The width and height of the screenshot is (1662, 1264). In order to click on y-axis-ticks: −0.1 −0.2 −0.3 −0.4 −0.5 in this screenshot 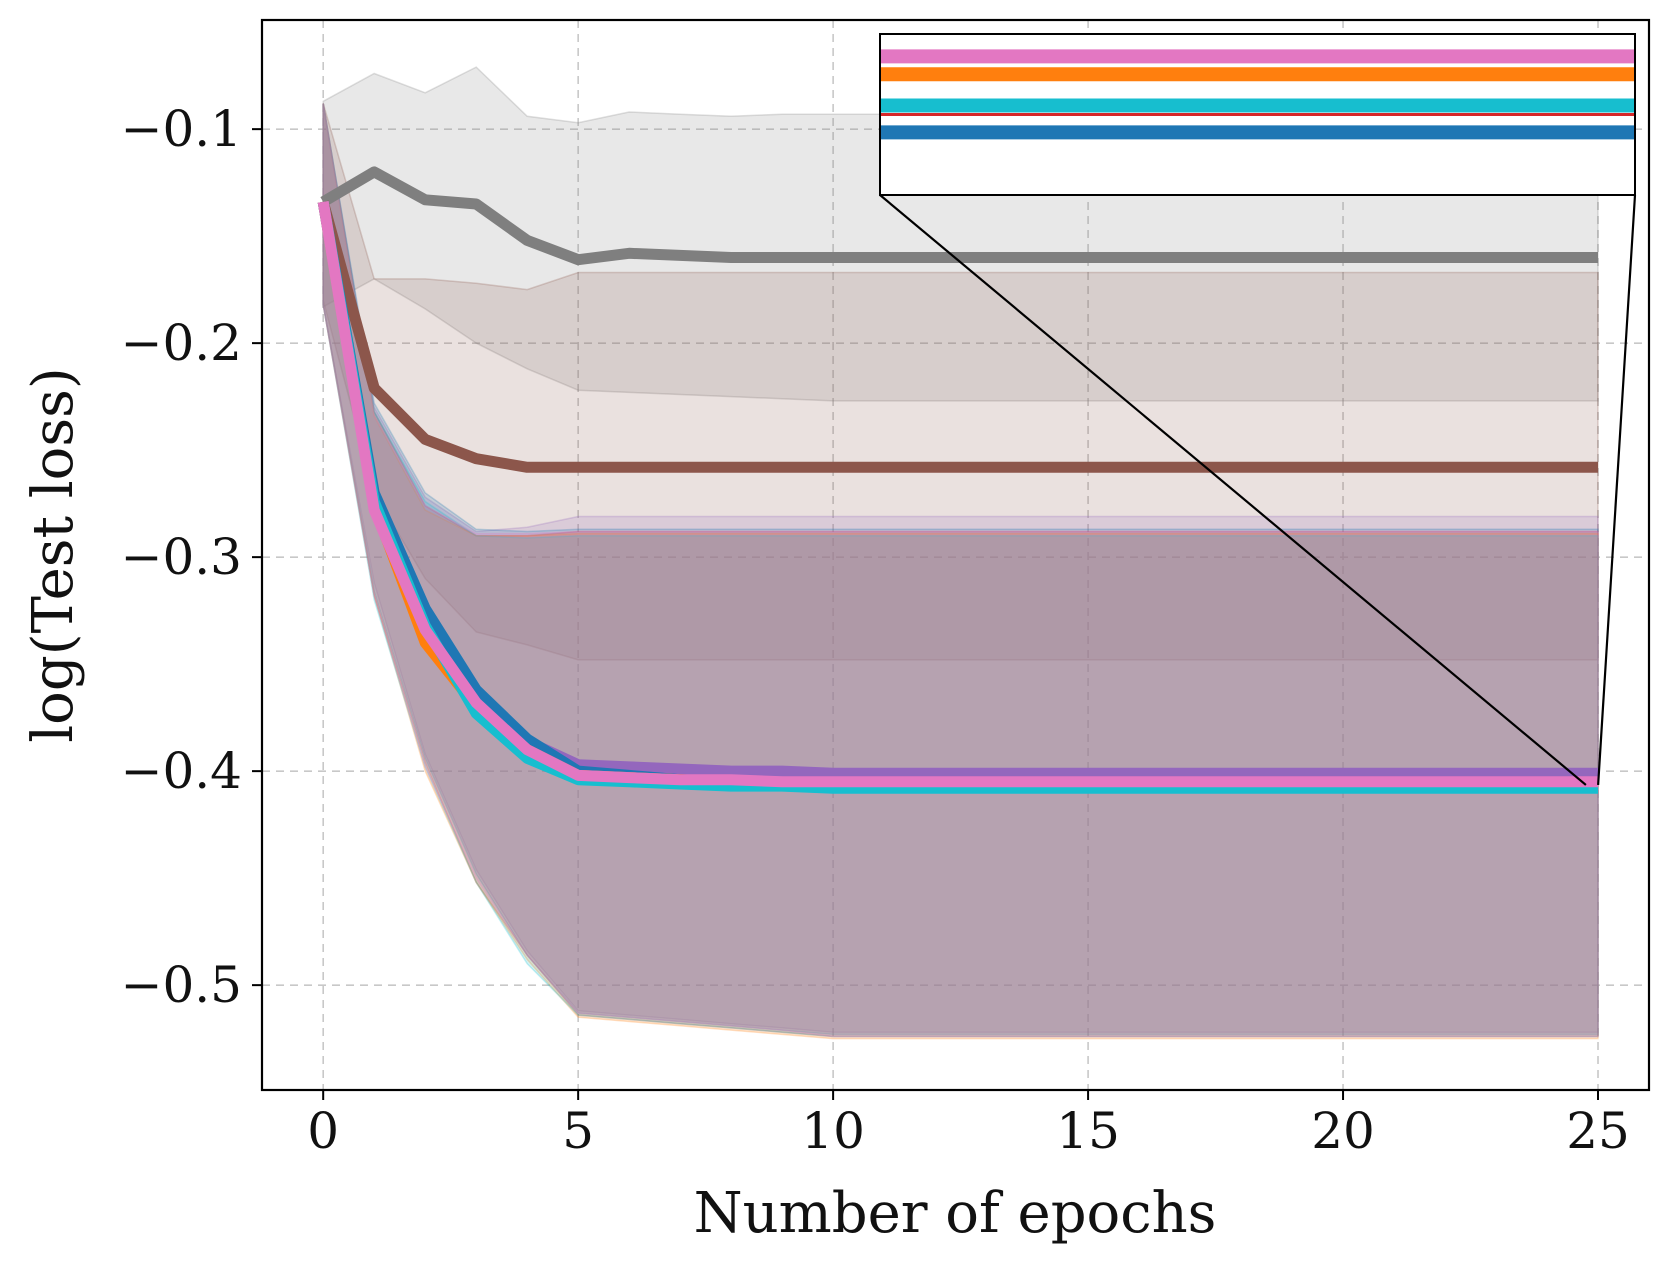, I will do `click(191, 557)`.